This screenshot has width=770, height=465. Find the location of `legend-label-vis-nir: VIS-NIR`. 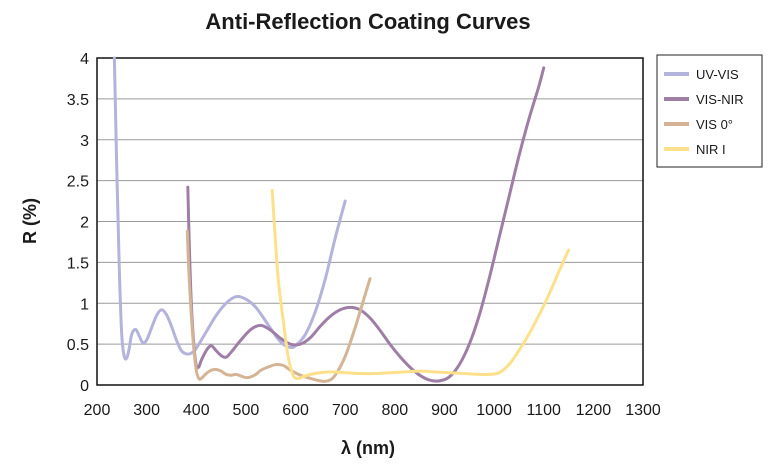

legend-label-vis-nir: VIS-NIR is located at coordinates (720, 99).